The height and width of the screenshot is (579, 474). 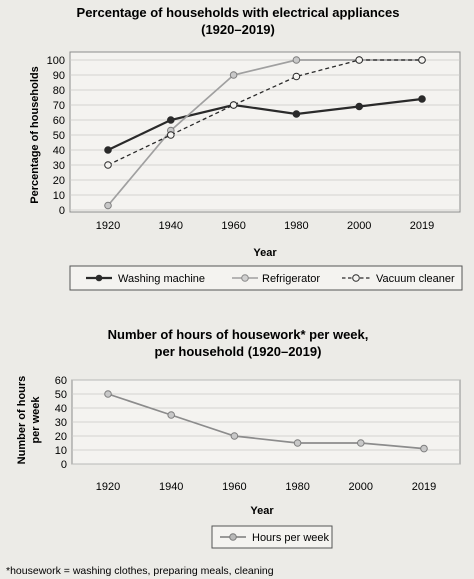 I want to click on chart-2-x-axis-label: Year, so click(x=262, y=511).